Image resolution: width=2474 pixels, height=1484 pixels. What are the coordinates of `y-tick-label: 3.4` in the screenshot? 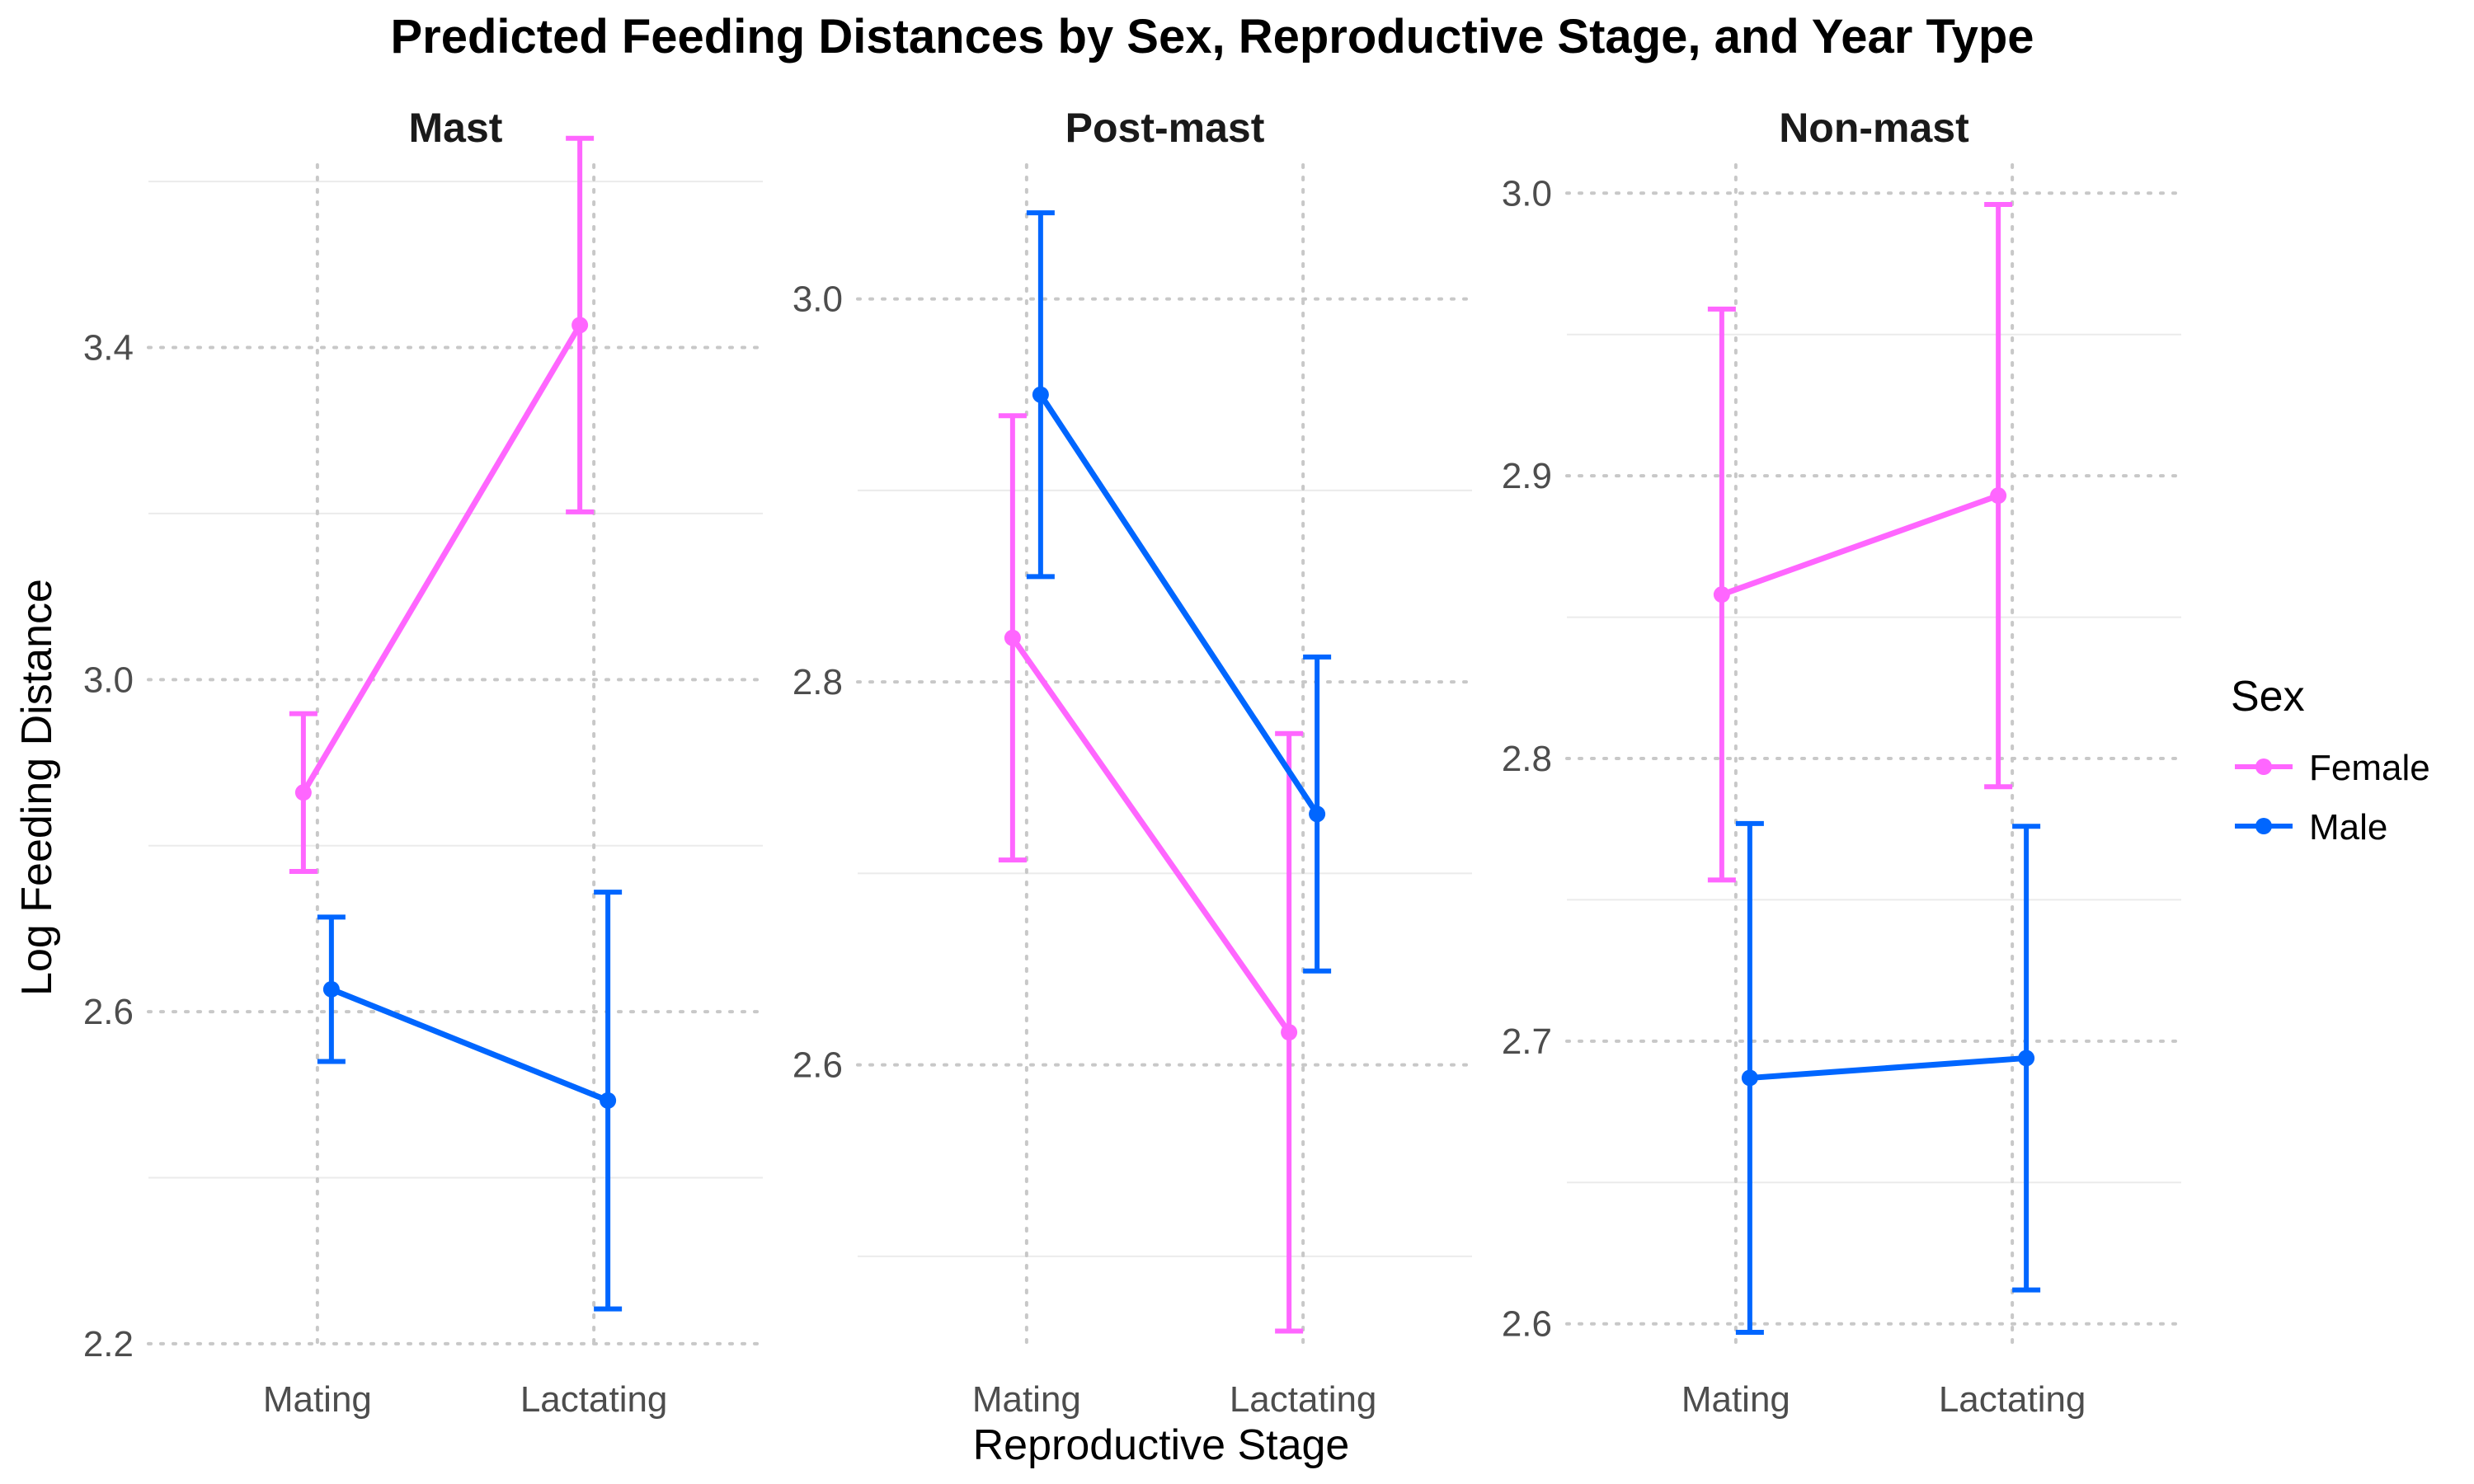 It's located at (108, 348).